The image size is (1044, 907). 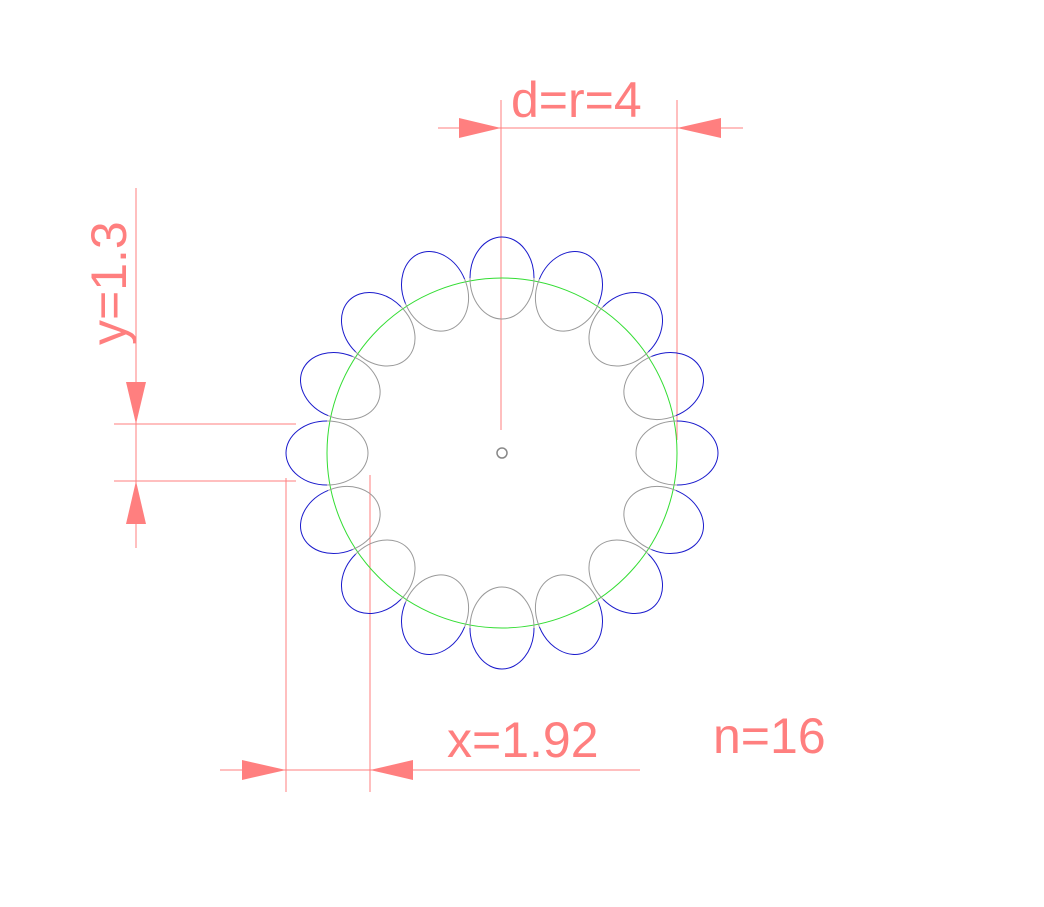 What do you see at coordinates (480, 128) in the screenshot?
I see `diameter-arrow-left` at bounding box center [480, 128].